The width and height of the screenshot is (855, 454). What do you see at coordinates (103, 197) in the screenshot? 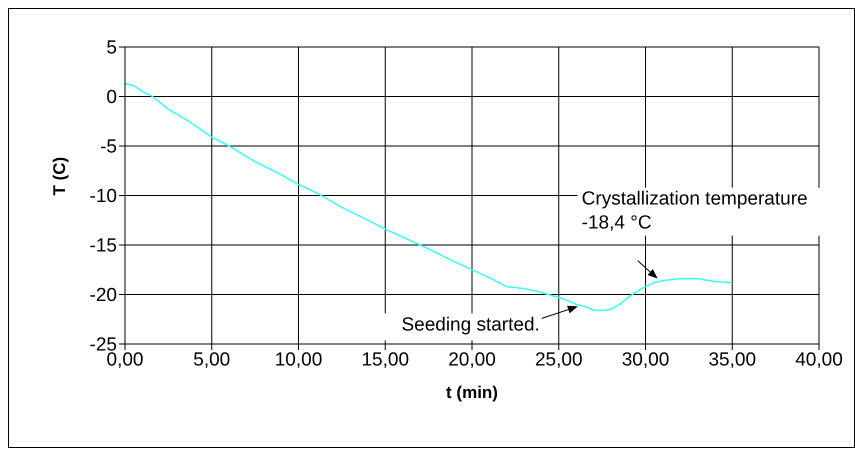
I see `y-tick-label: -10` at bounding box center [103, 197].